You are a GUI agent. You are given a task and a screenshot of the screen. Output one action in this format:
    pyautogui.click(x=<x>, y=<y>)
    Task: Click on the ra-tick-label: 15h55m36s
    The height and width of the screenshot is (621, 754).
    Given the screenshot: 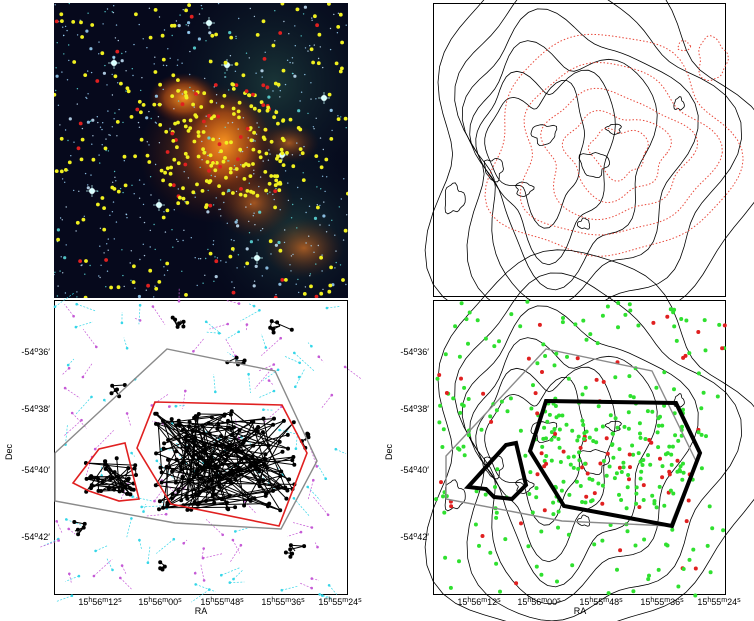 What is the action you would take?
    pyautogui.click(x=283, y=602)
    